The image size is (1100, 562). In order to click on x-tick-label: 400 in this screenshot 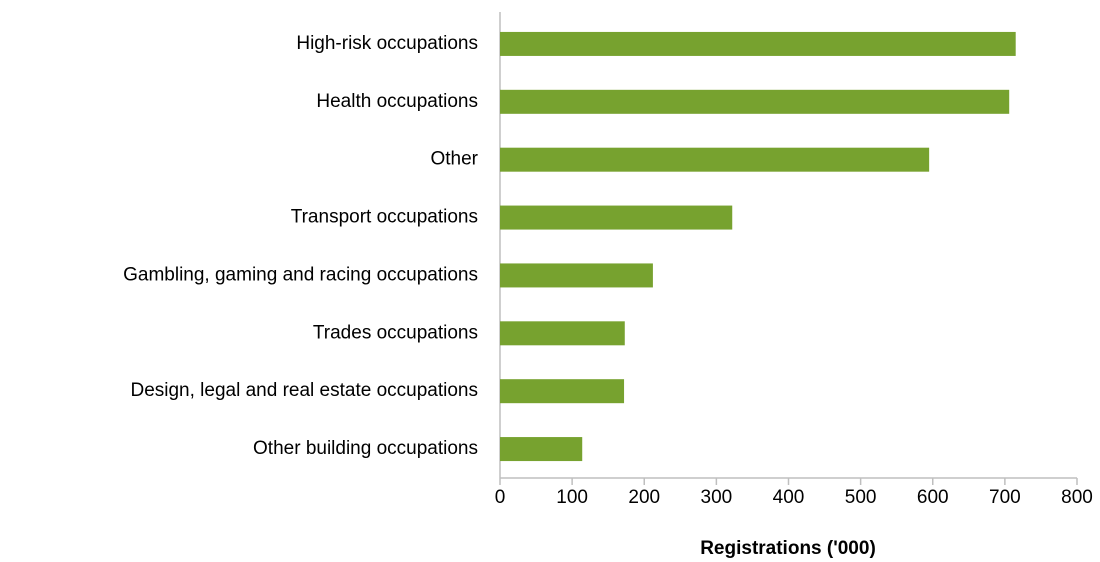, I will do `click(789, 497)`.